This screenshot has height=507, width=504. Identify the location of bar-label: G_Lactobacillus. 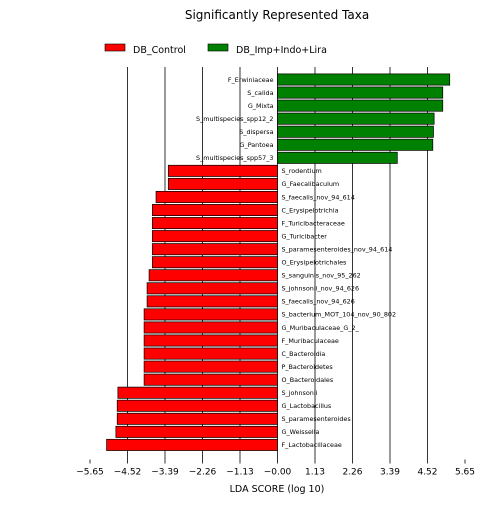
(307, 406).